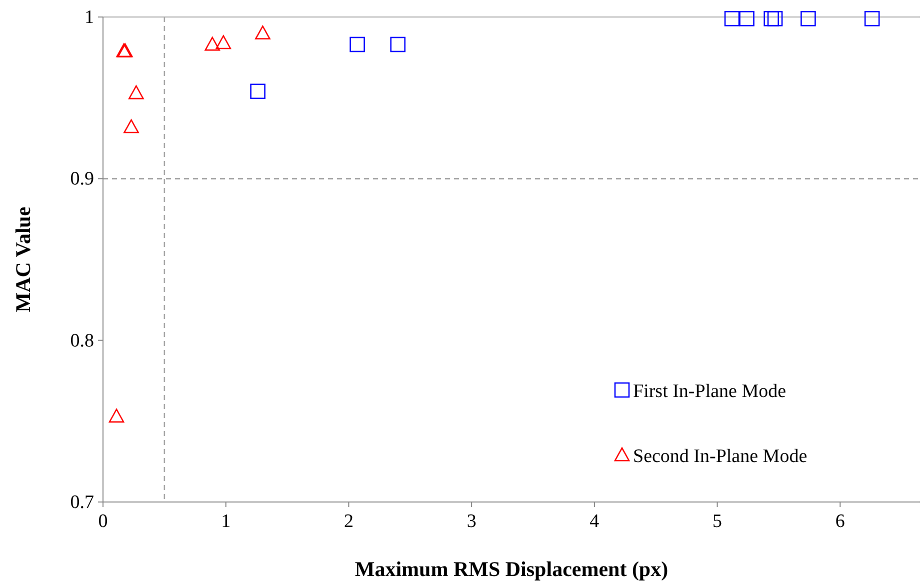 This screenshot has height=588, width=922. I want to click on y-tick-label: 0.9, so click(82, 179).